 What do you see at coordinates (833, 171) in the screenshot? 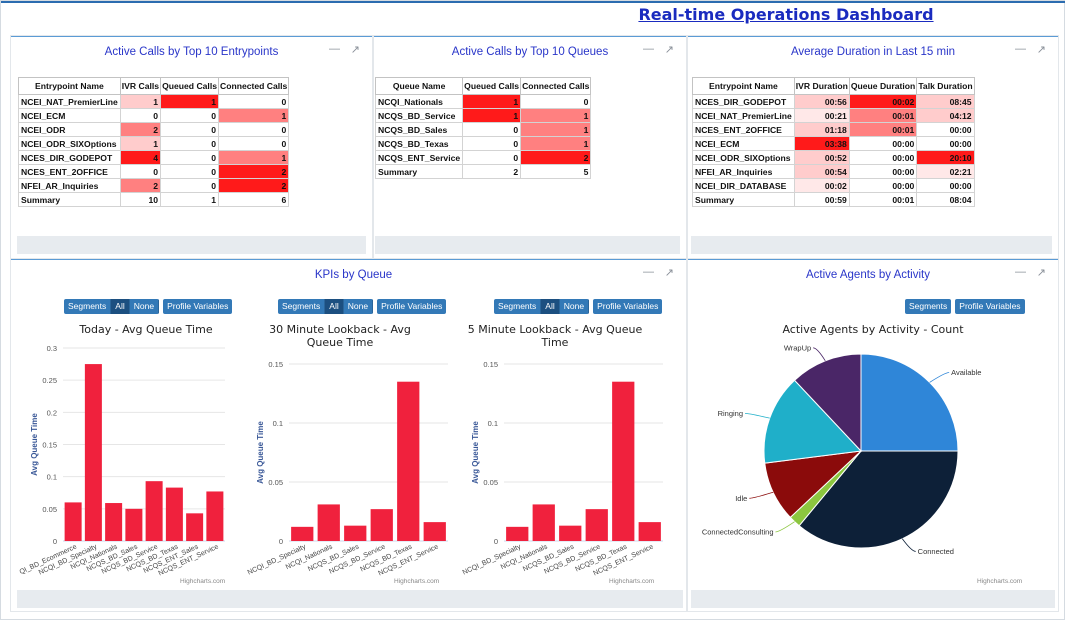
I see `table-row: NFEI_AR_Inquiries 00:54 00:00 02:21` at bounding box center [833, 171].